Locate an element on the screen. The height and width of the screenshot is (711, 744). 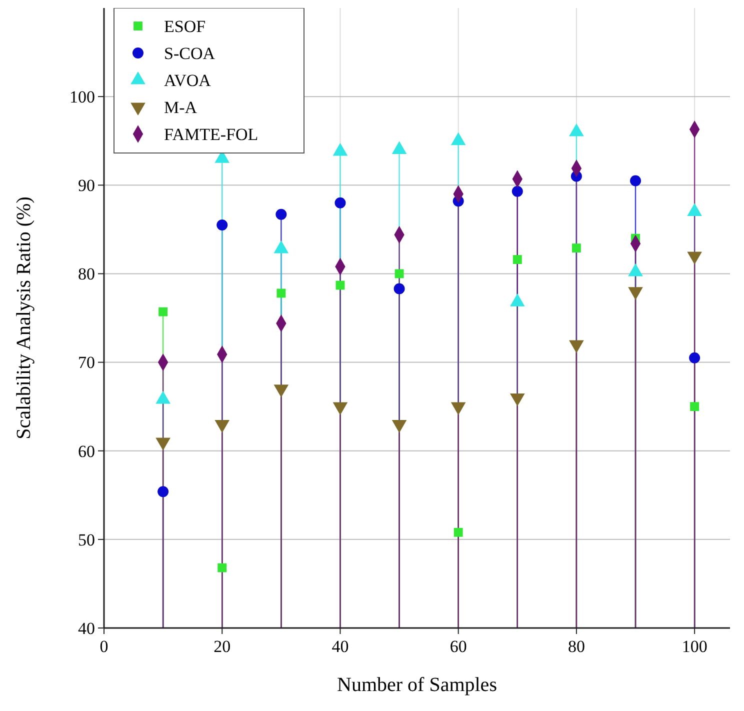
legend-label: S-COA is located at coordinates (190, 53).